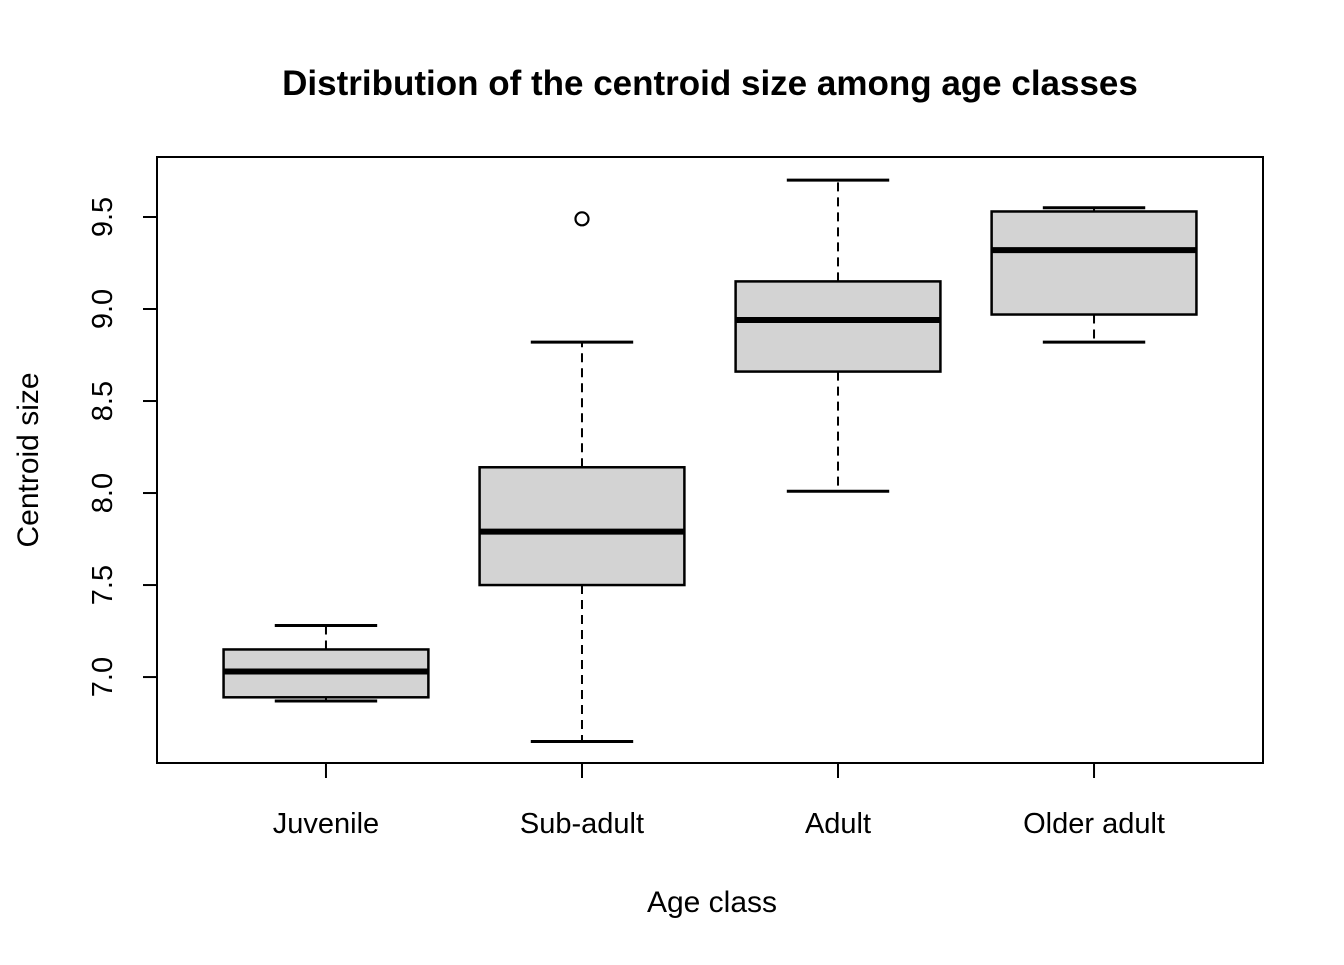 This screenshot has height=965, width=1344. Describe the element at coordinates (582, 526) in the screenshot. I see `box-iqr-sub-adult` at that location.